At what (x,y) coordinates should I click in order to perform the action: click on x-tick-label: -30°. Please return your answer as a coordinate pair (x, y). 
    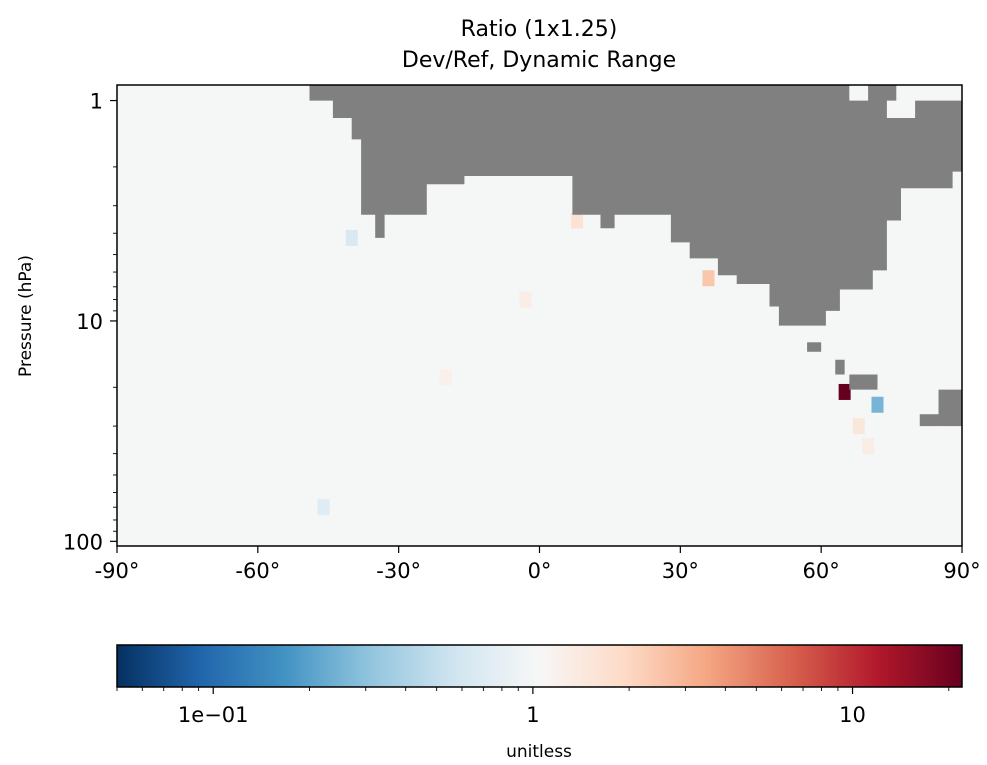
    Looking at the image, I should click on (398, 571).